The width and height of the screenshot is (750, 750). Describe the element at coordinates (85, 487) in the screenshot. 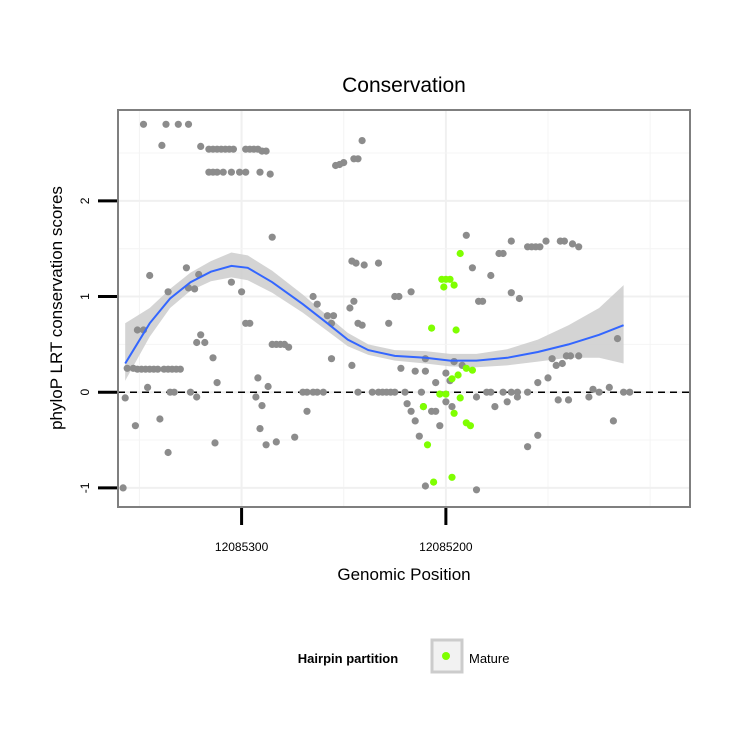

I see `y-tick-label: -1` at that location.